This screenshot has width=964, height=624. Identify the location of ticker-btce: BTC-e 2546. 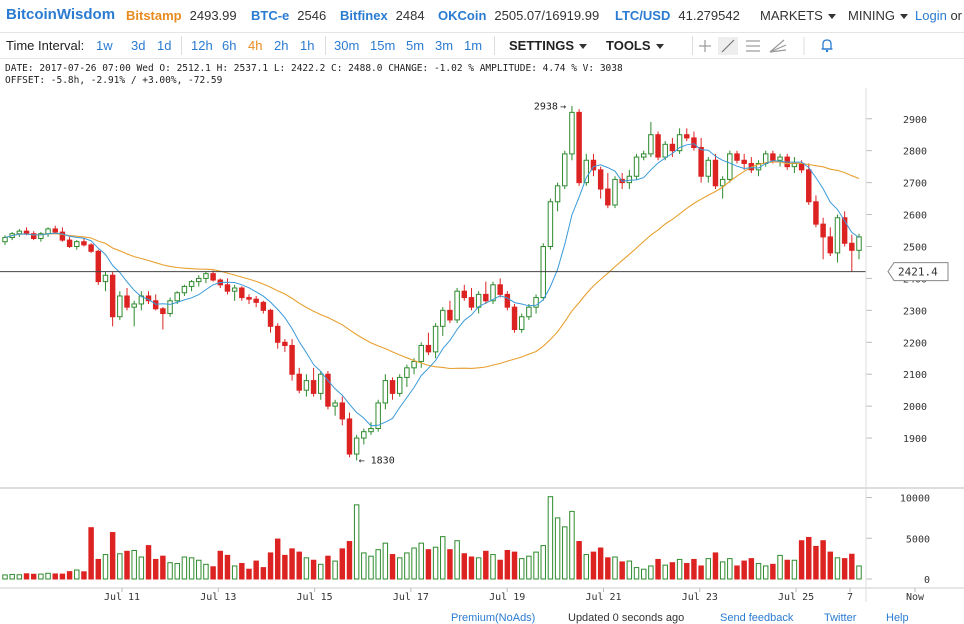
(288, 15).